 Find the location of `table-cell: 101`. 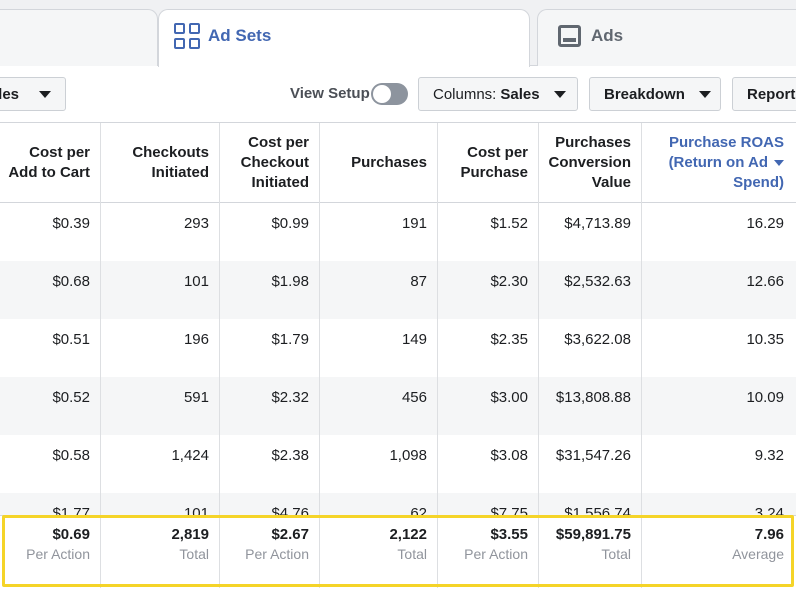

table-cell: 101 is located at coordinates (160, 290).